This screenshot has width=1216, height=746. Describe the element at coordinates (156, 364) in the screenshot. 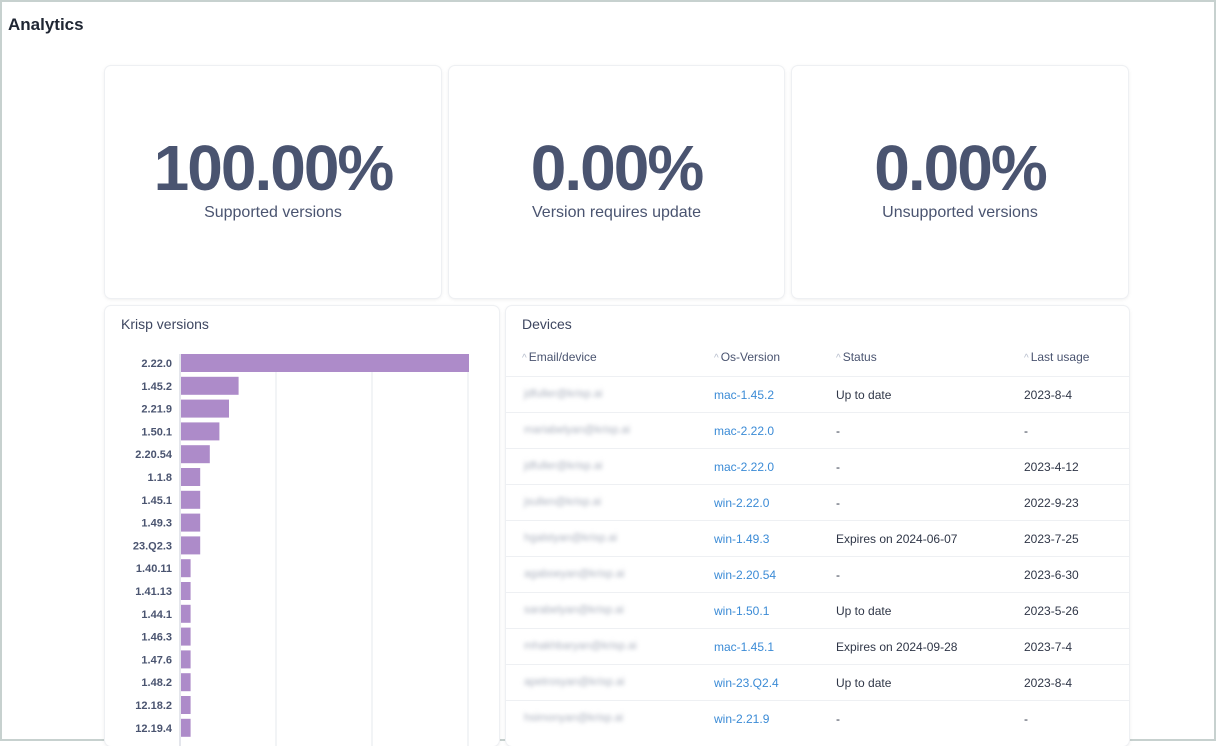

I see `category-label: 2.22.0` at that location.